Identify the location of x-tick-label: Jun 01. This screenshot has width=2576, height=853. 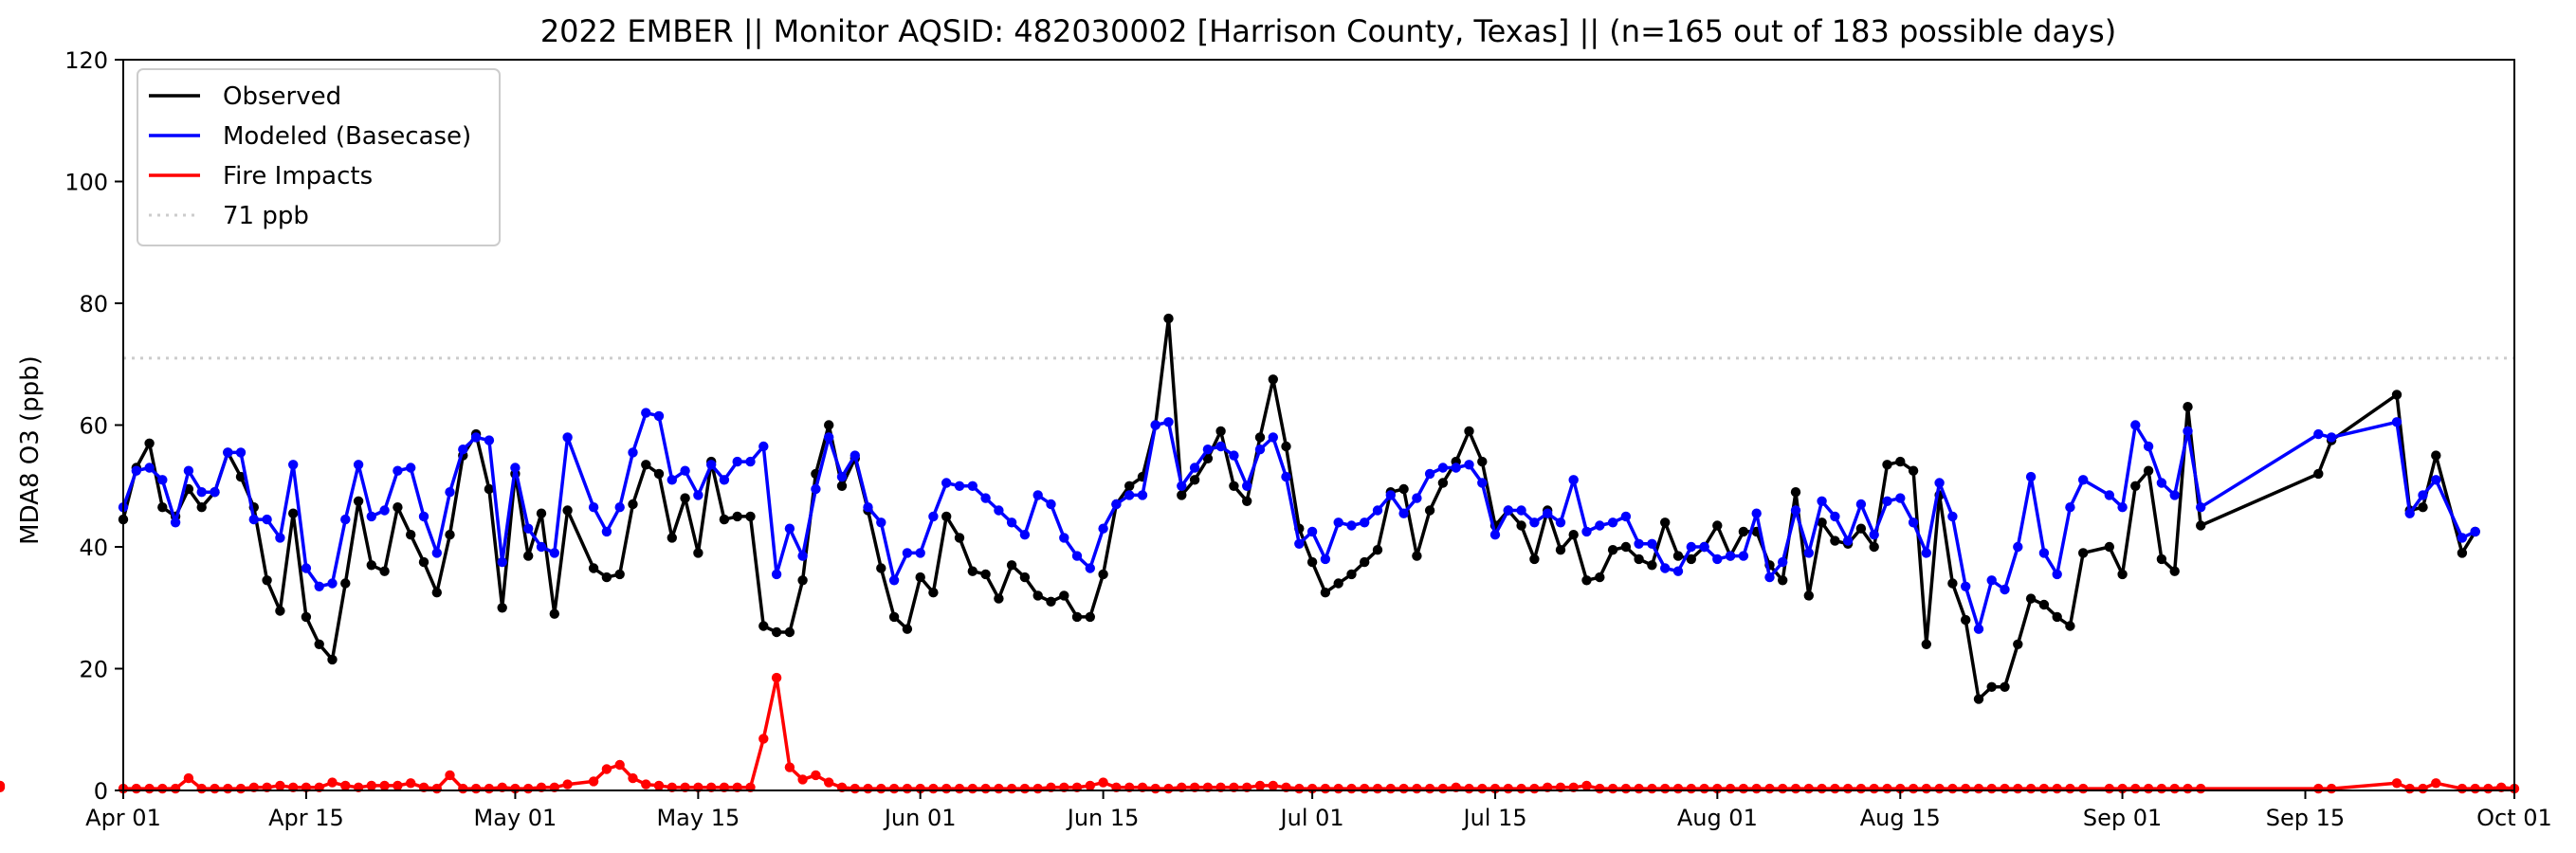
(920, 818).